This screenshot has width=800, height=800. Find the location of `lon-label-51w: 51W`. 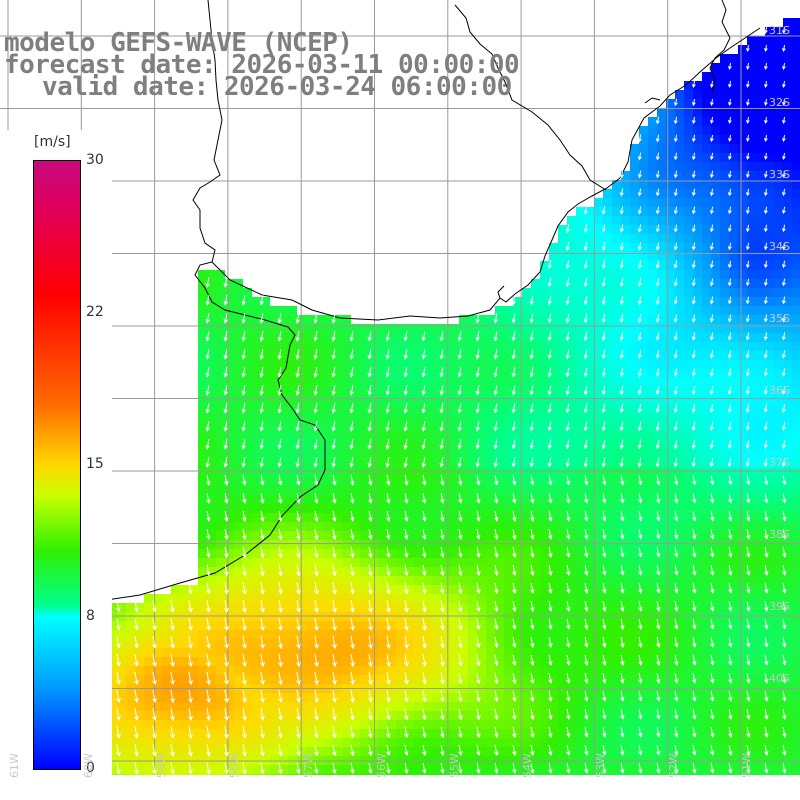

lon-label-51w: 51W is located at coordinates (746, 765).